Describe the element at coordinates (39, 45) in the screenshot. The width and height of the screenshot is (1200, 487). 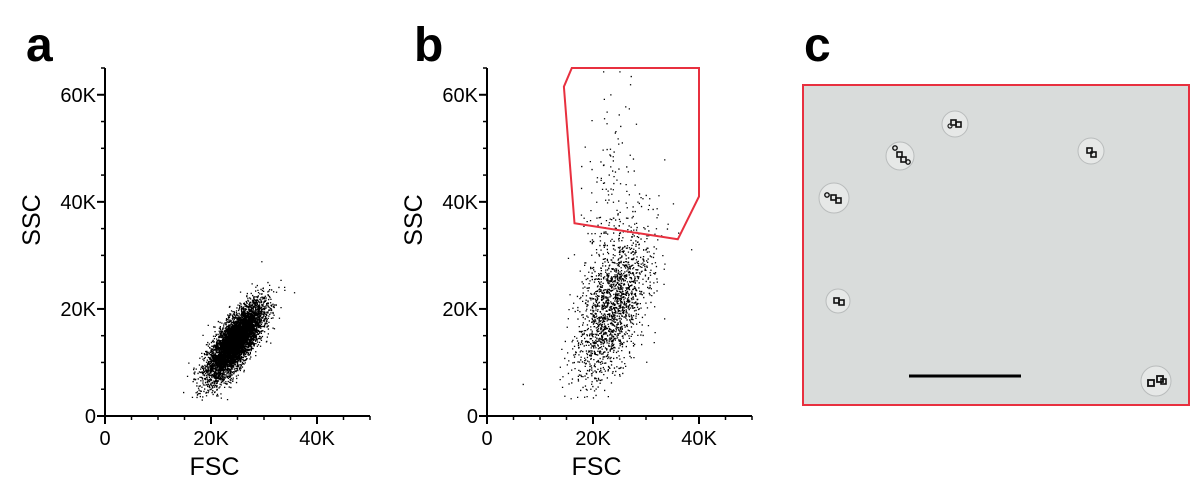
I see `panel-label-a: a` at that location.